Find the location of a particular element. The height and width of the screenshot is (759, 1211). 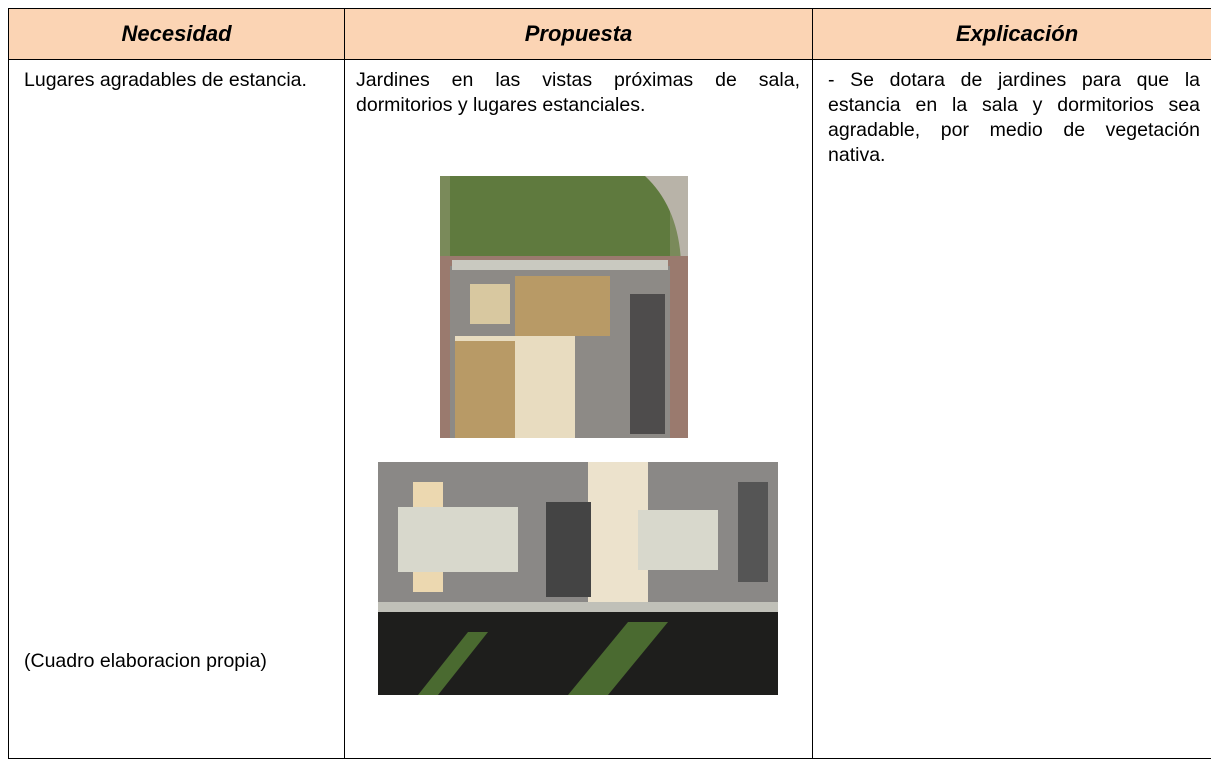

plan-bedrooms is located at coordinates (578, 578).